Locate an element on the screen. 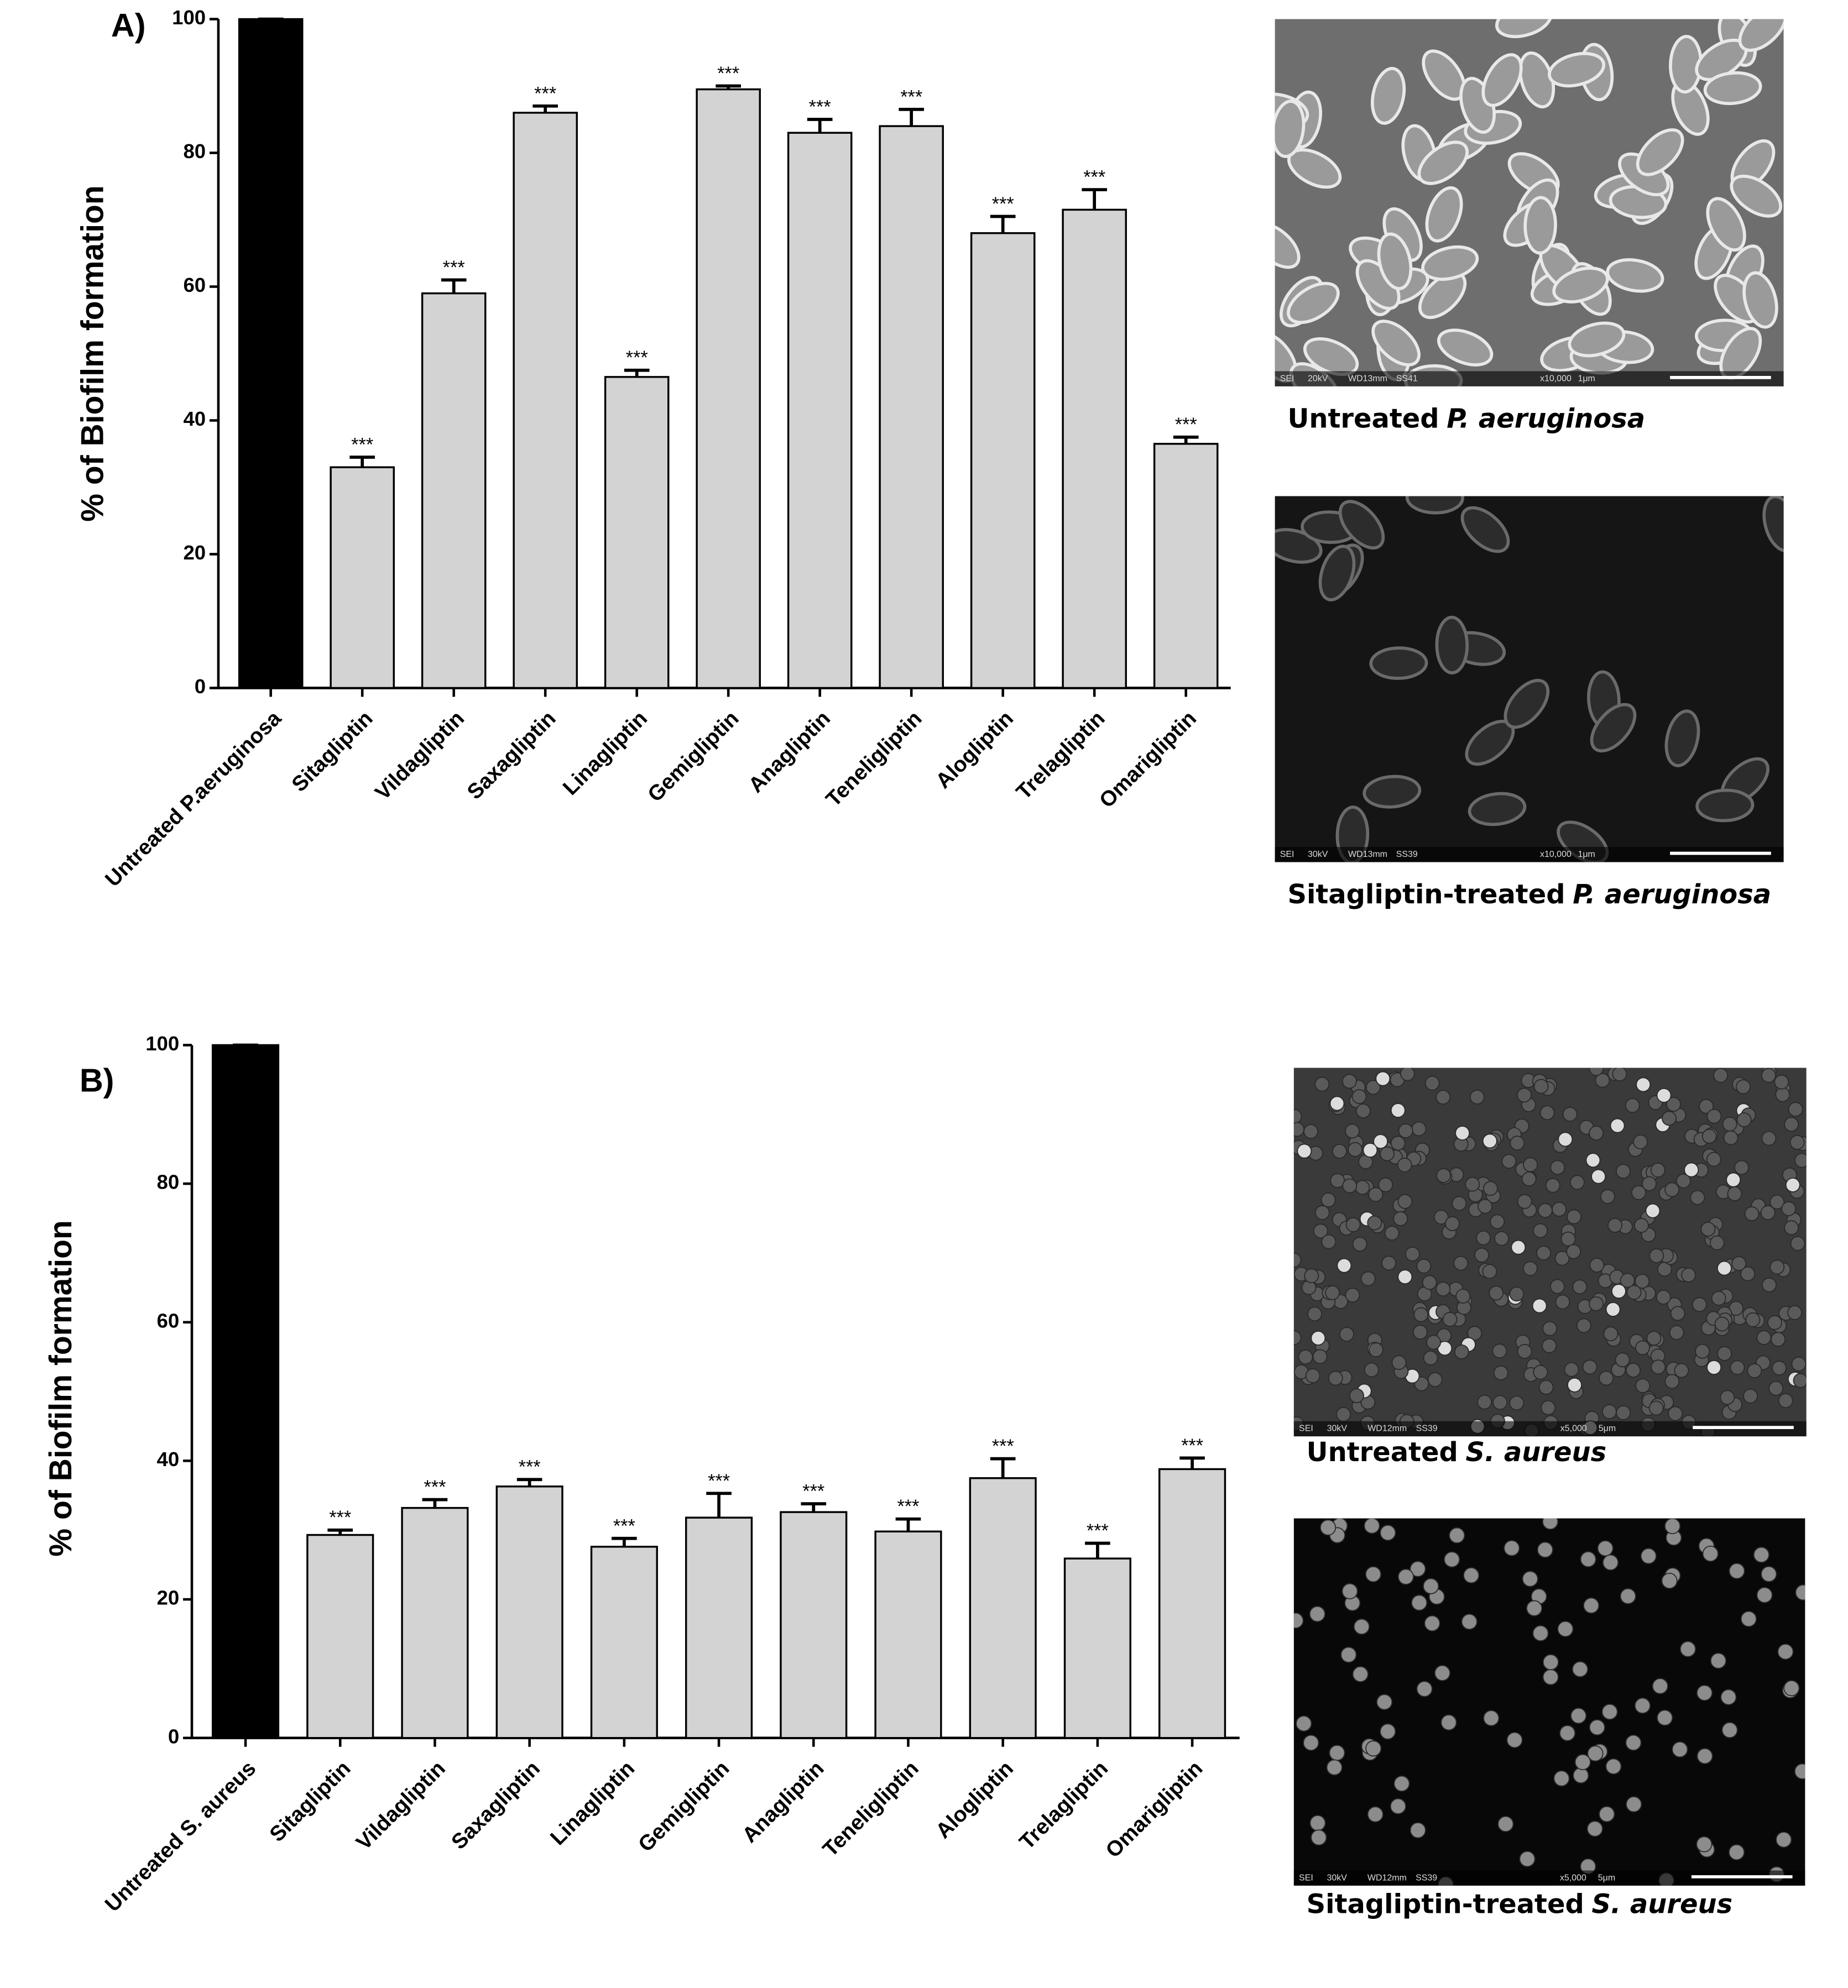 Image resolution: width=1848 pixels, height=1988 pixels. info-text: x10,000 is located at coordinates (1556, 378).